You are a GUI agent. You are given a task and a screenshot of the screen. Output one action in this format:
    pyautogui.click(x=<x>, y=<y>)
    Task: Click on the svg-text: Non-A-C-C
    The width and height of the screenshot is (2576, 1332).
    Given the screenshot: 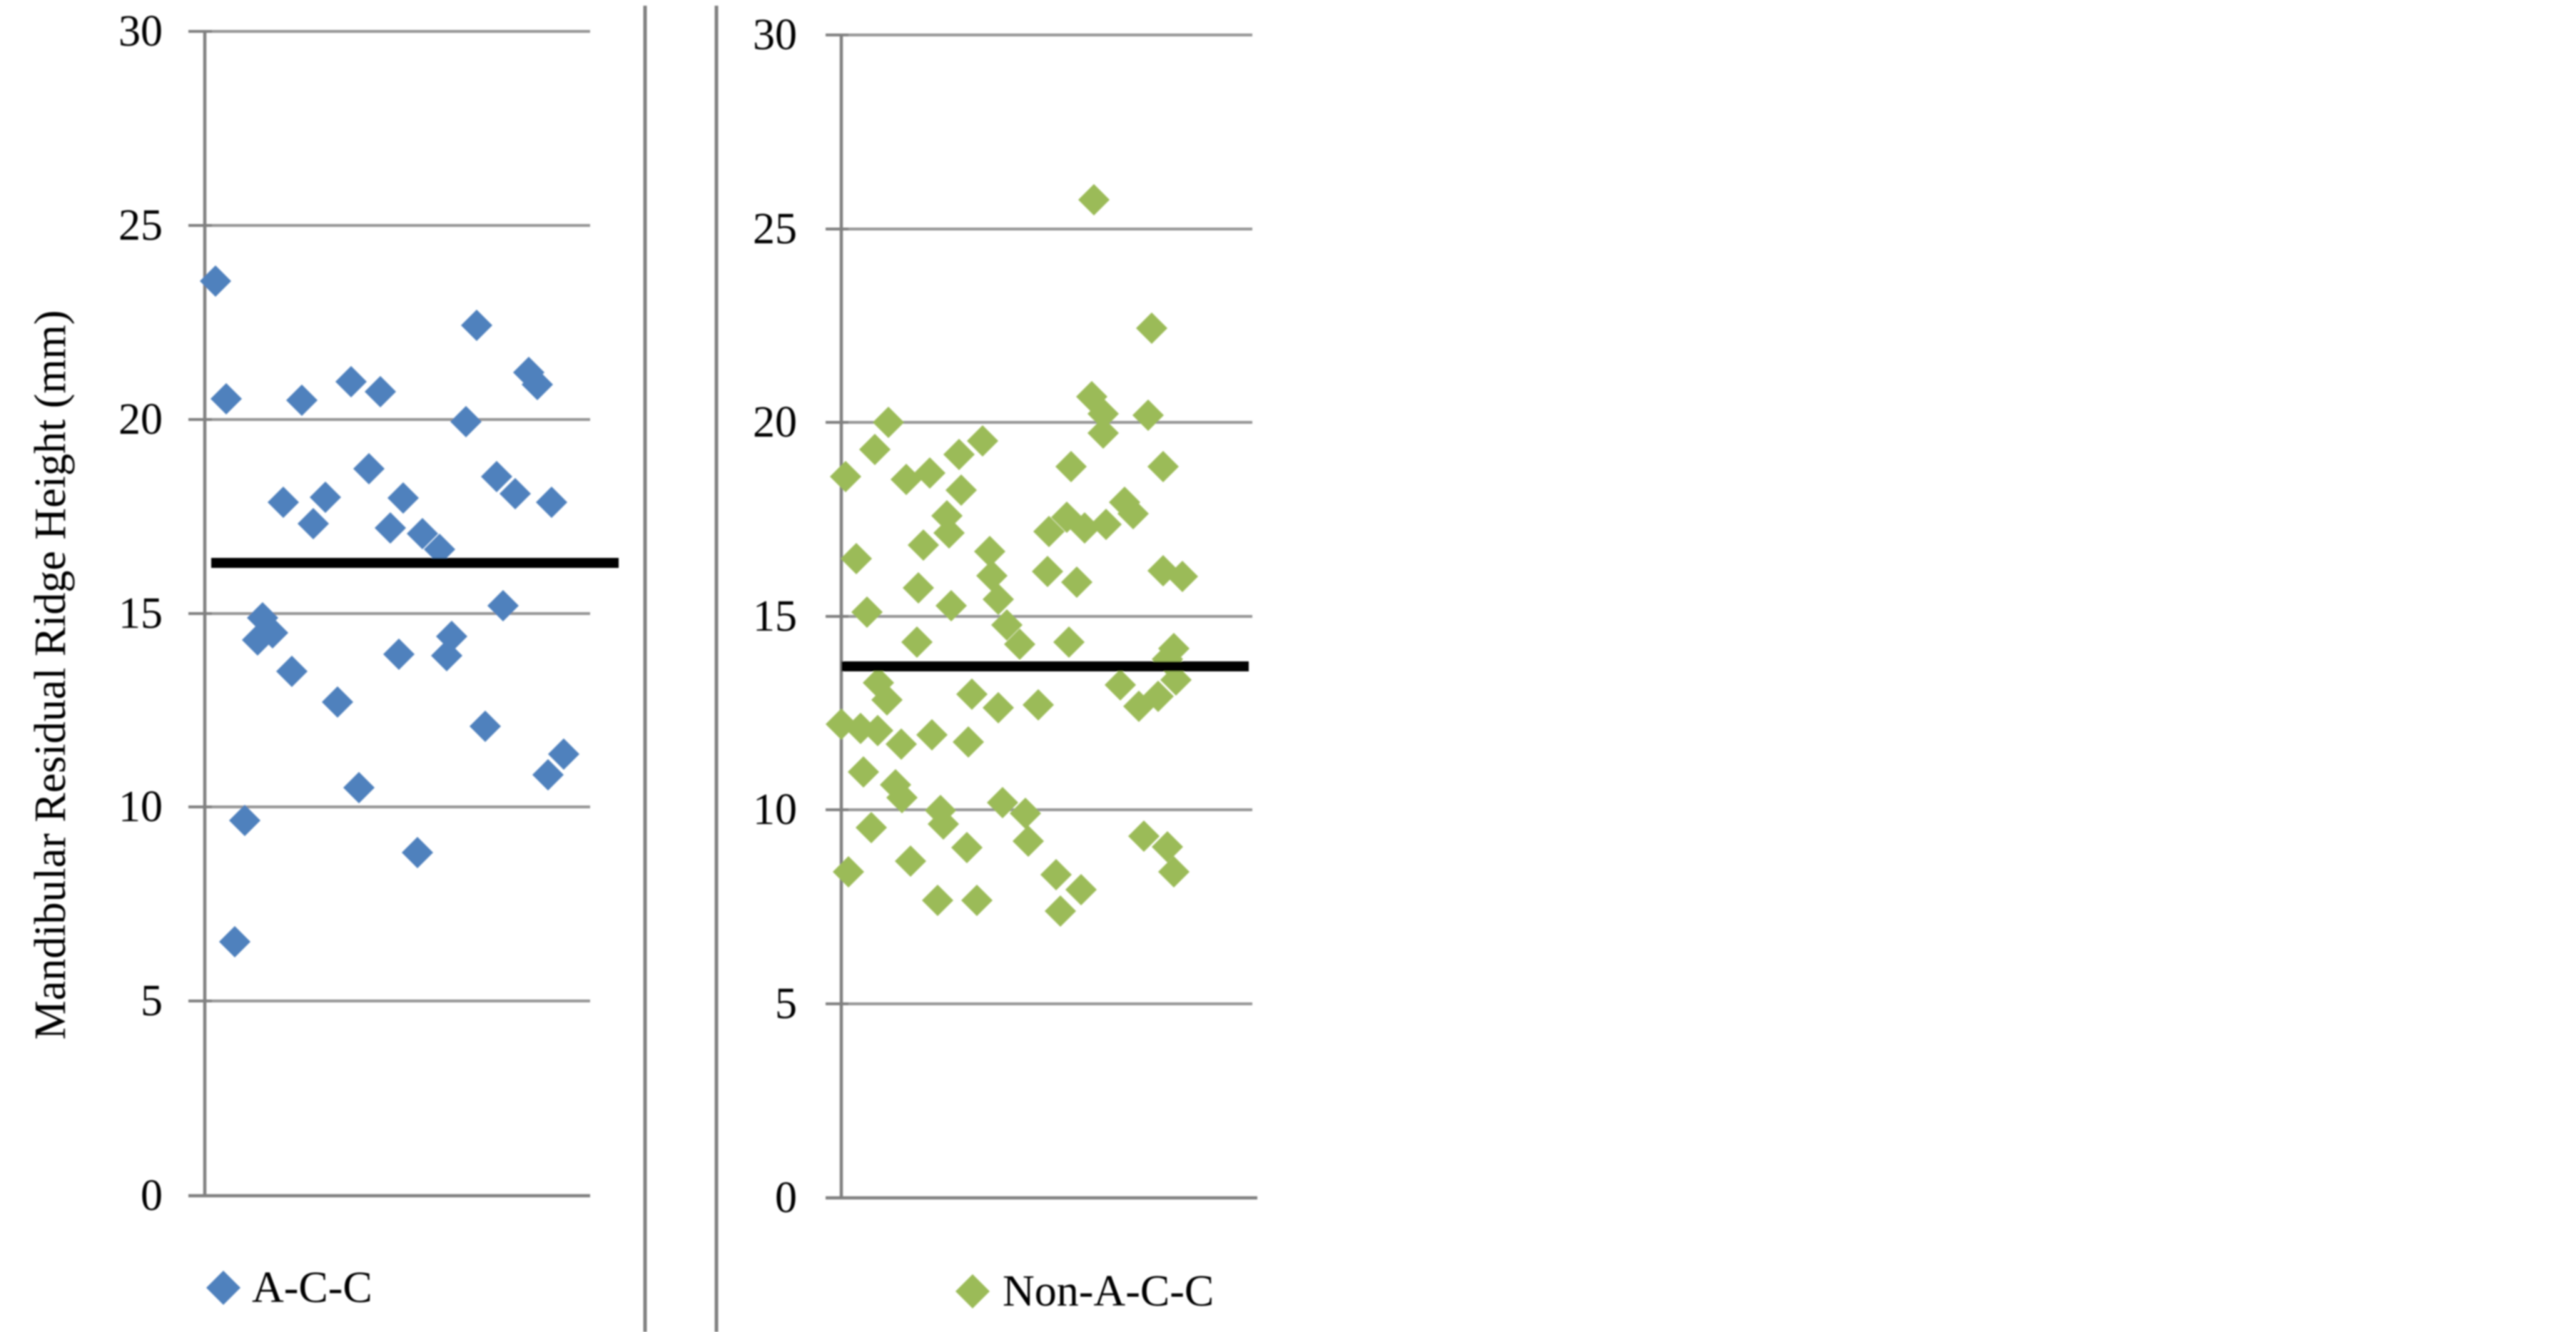 What is the action you would take?
    pyautogui.click(x=1108, y=1291)
    